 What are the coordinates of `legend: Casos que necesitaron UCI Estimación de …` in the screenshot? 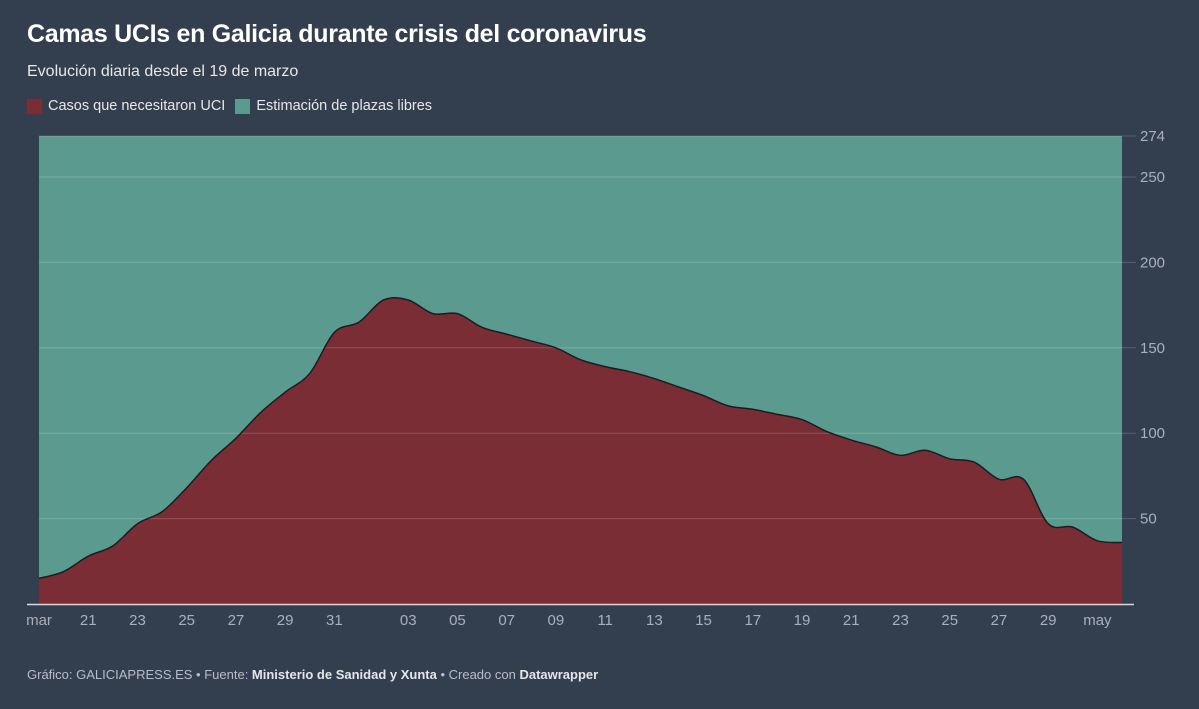 It's located at (229, 106).